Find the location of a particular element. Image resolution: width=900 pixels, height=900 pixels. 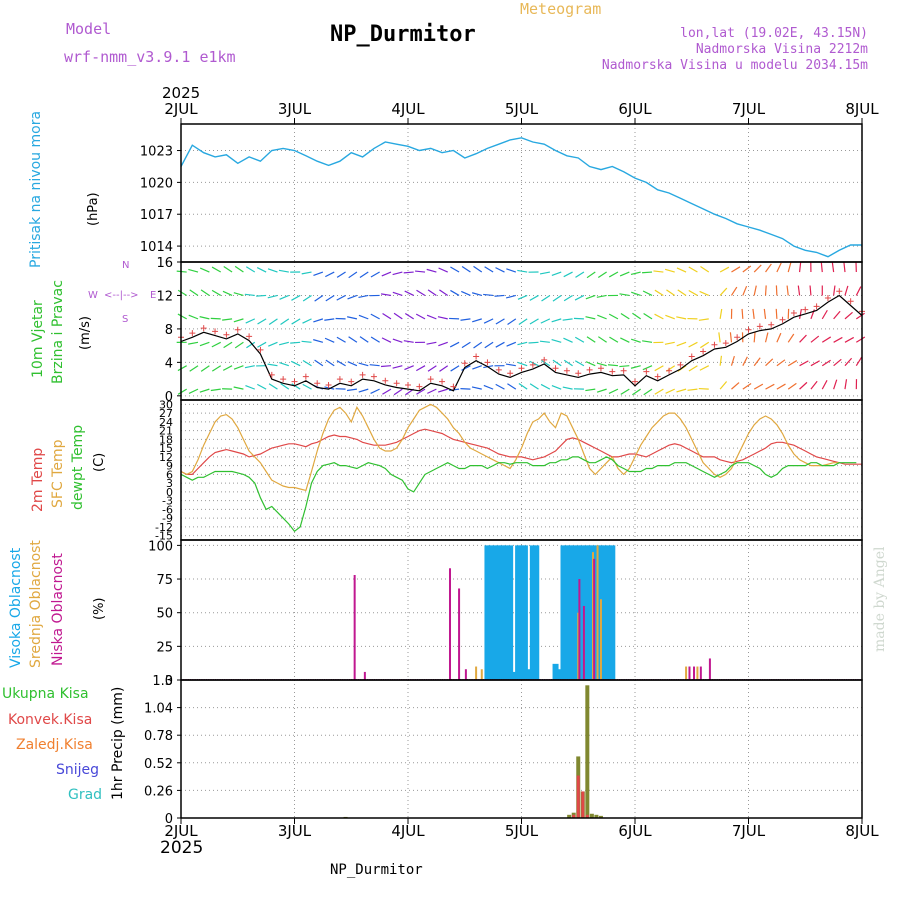

temp-line-temp2m is located at coordinates (521, 451).